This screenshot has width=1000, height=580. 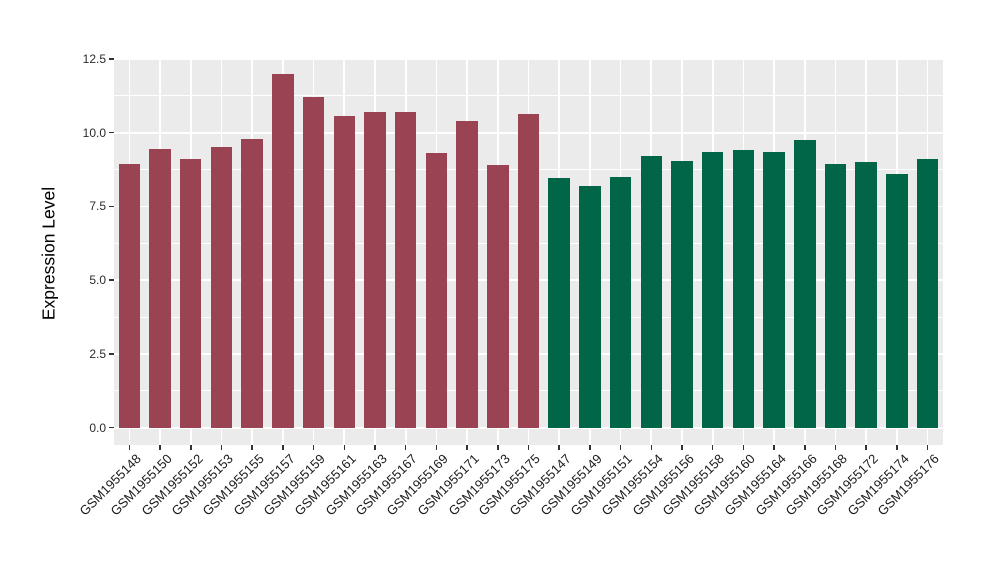 What do you see at coordinates (559, 303) in the screenshot?
I see `bar-GSM1955147` at bounding box center [559, 303].